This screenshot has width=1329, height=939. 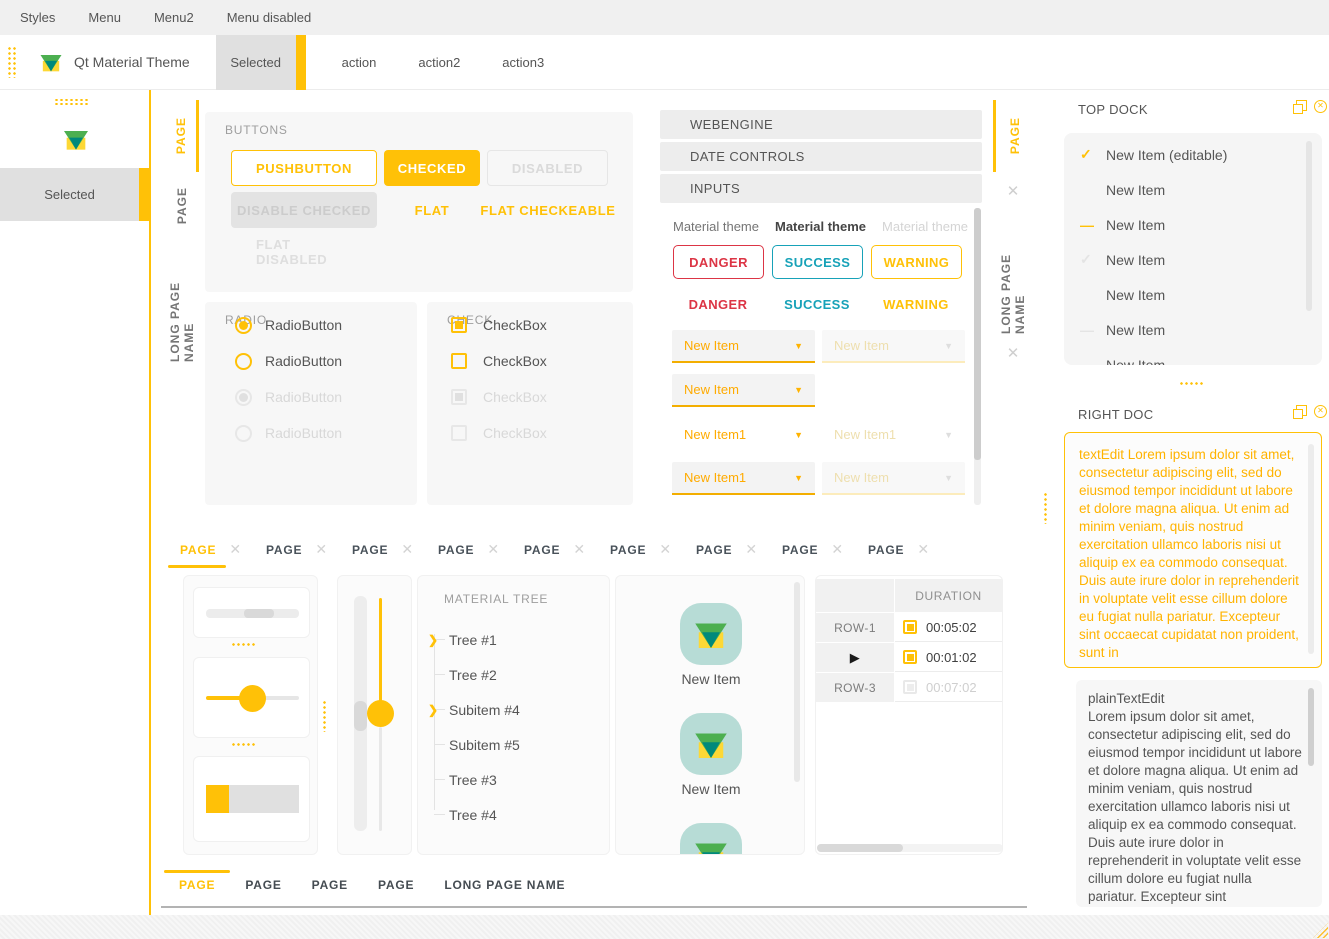 What do you see at coordinates (150, 502) in the screenshot?
I see `dock-splitter` at bounding box center [150, 502].